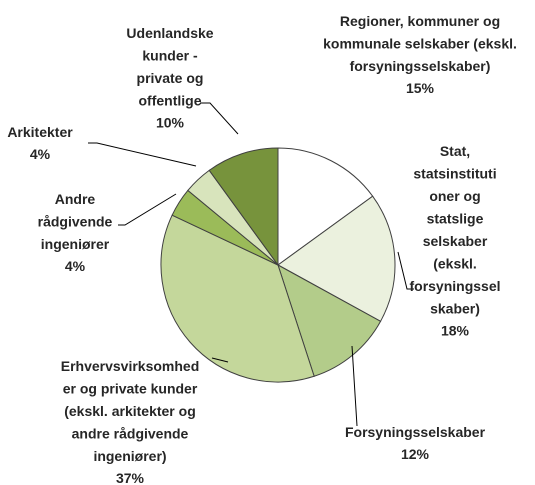 The width and height of the screenshot is (535, 485). What do you see at coordinates (40, 132) in the screenshot?
I see `slice-label: Arkitekter` at bounding box center [40, 132].